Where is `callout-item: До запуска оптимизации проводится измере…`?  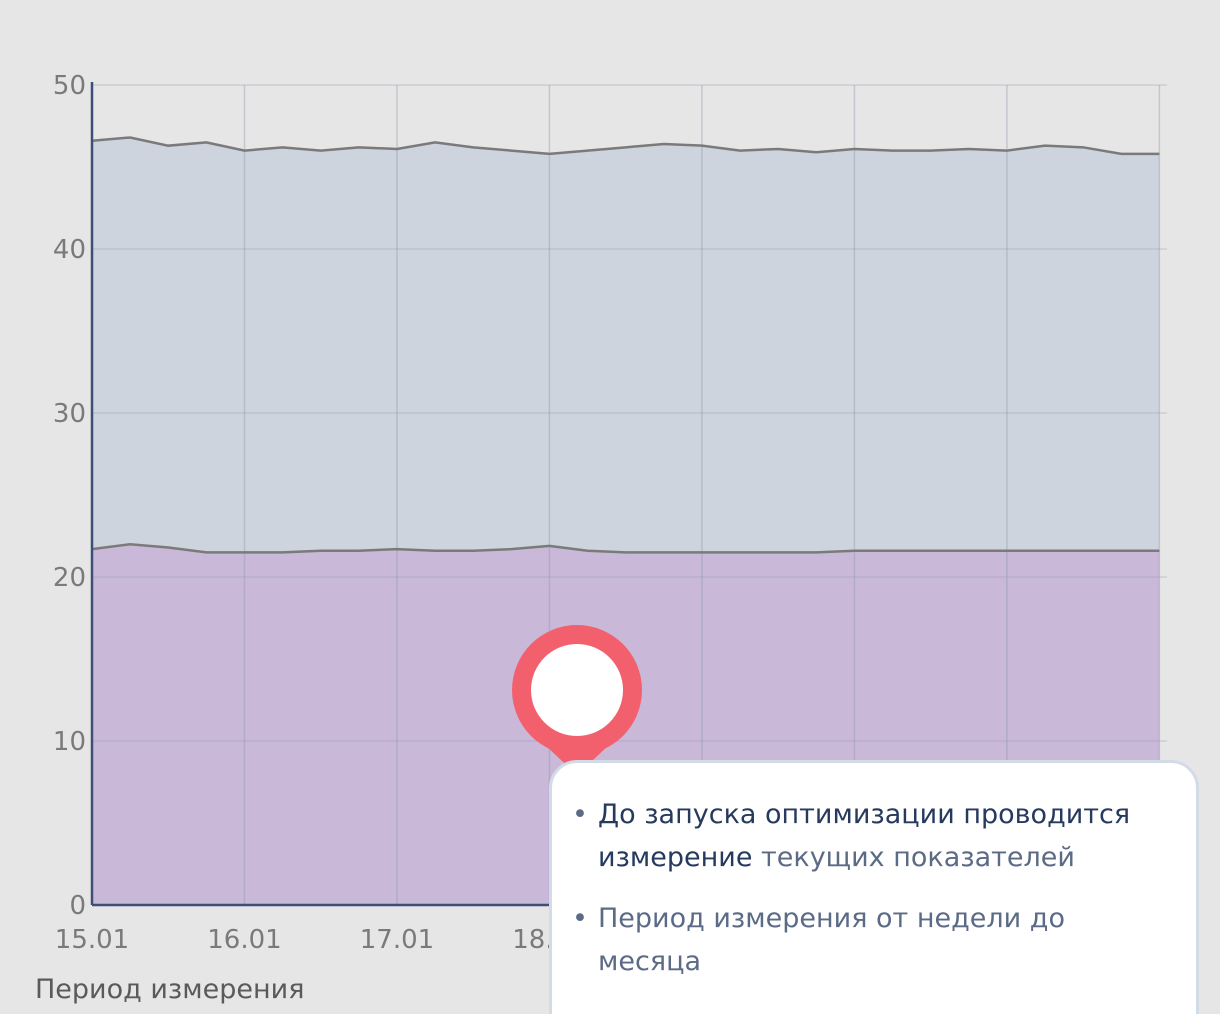 callout-item: До запуска оптимизации проводится измере… is located at coordinates (874, 836).